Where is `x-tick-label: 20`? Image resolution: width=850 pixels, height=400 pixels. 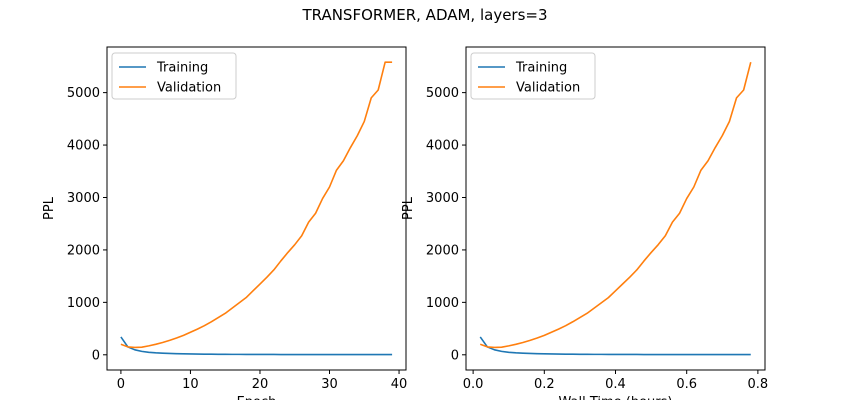 x-tick-label: 20 is located at coordinates (260, 384).